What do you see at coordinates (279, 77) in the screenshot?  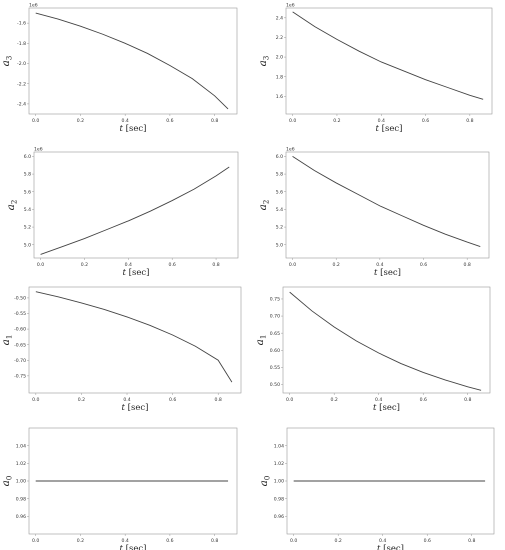 I see `y-tick-label: 1.8` at bounding box center [279, 77].